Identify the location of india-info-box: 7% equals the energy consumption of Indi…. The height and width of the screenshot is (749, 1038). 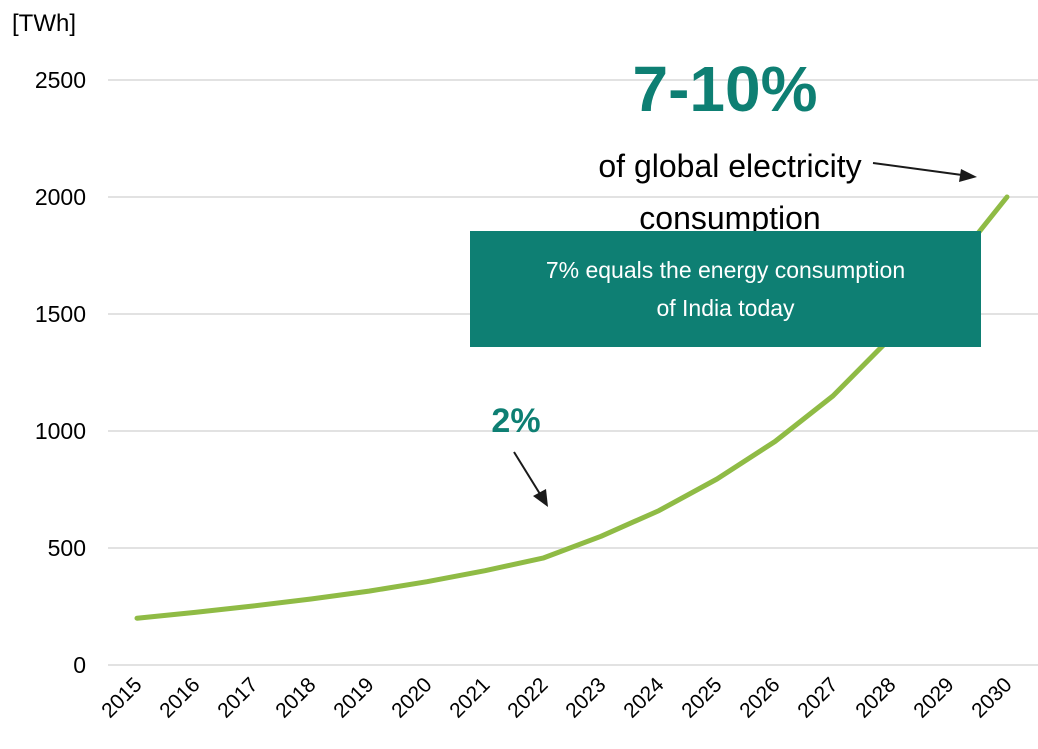
(725, 289).